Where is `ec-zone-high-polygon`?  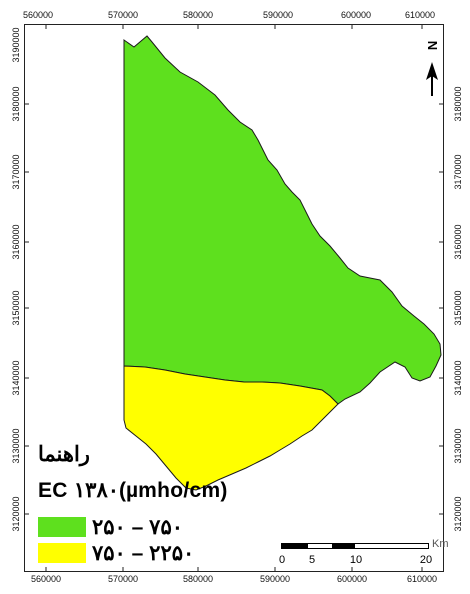 ec-zone-high-polygon is located at coordinates (231, 428).